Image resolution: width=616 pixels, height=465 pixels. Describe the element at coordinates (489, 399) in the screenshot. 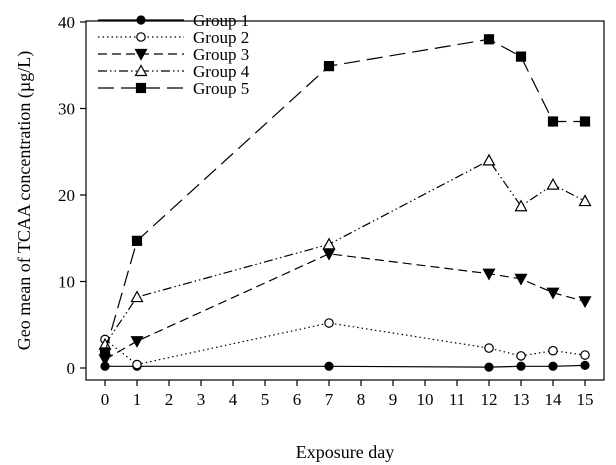

I see `x-tick-label: 12` at that location.